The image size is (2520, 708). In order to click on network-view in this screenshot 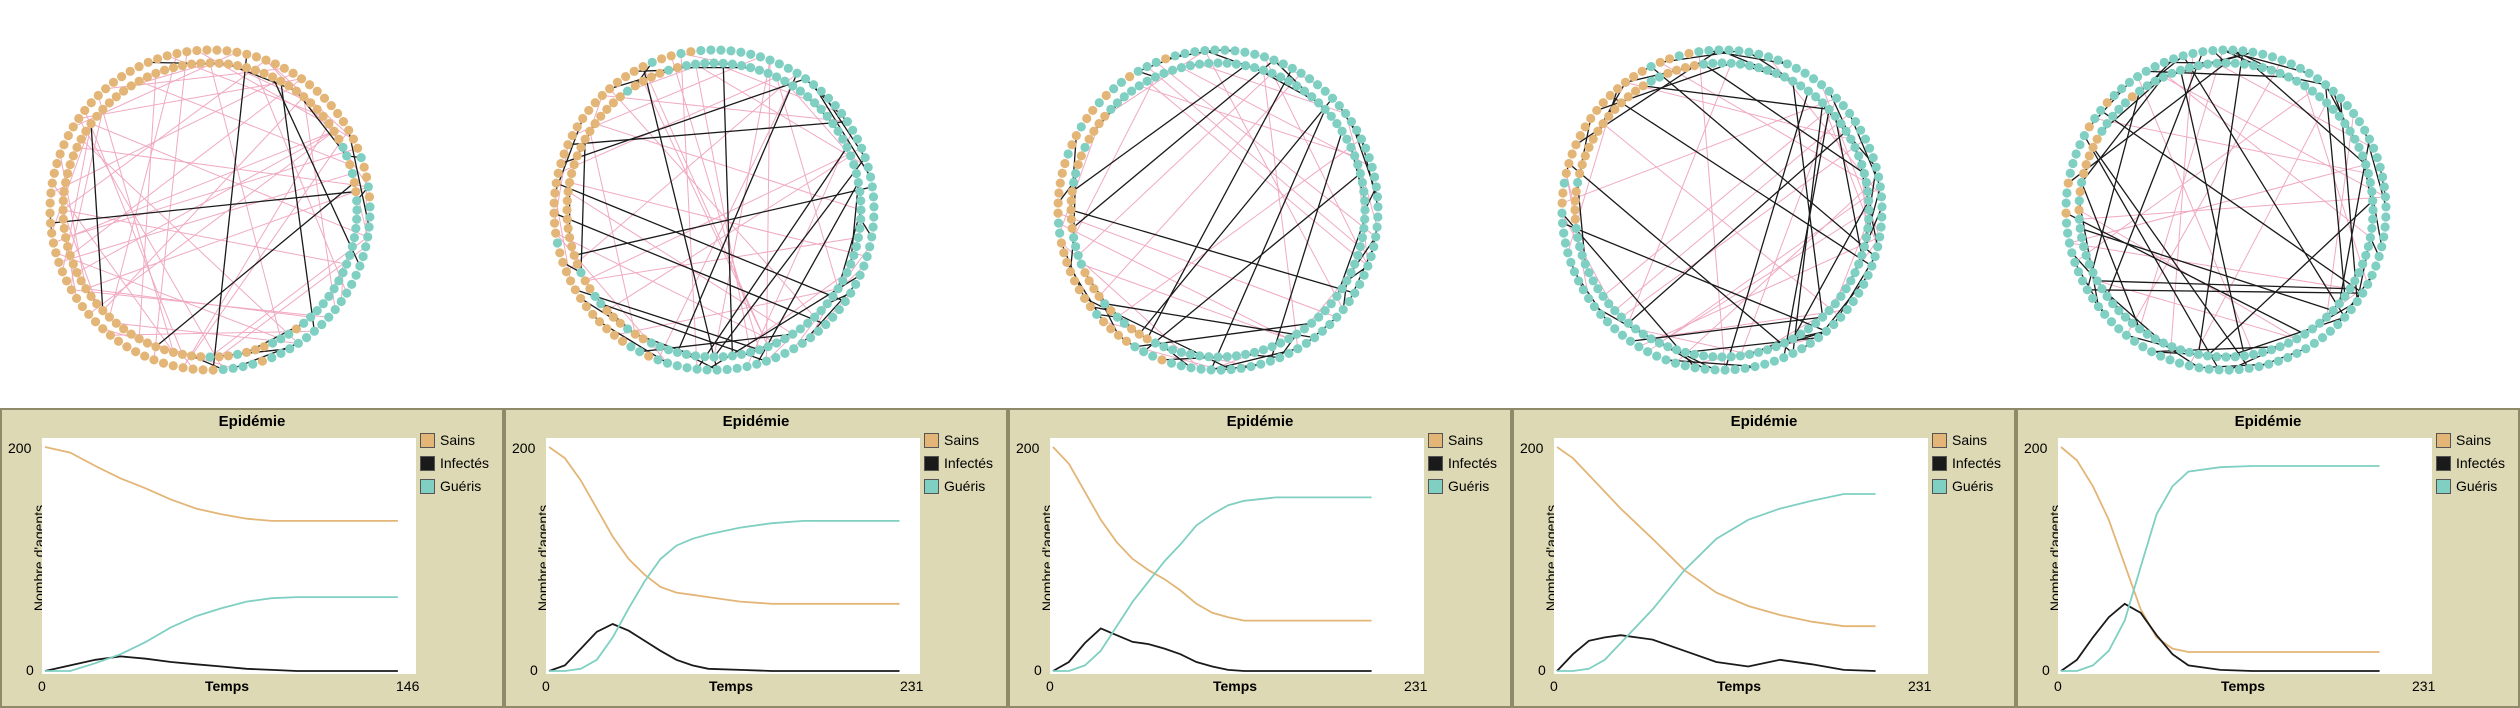, I will do `click(252, 204)`.